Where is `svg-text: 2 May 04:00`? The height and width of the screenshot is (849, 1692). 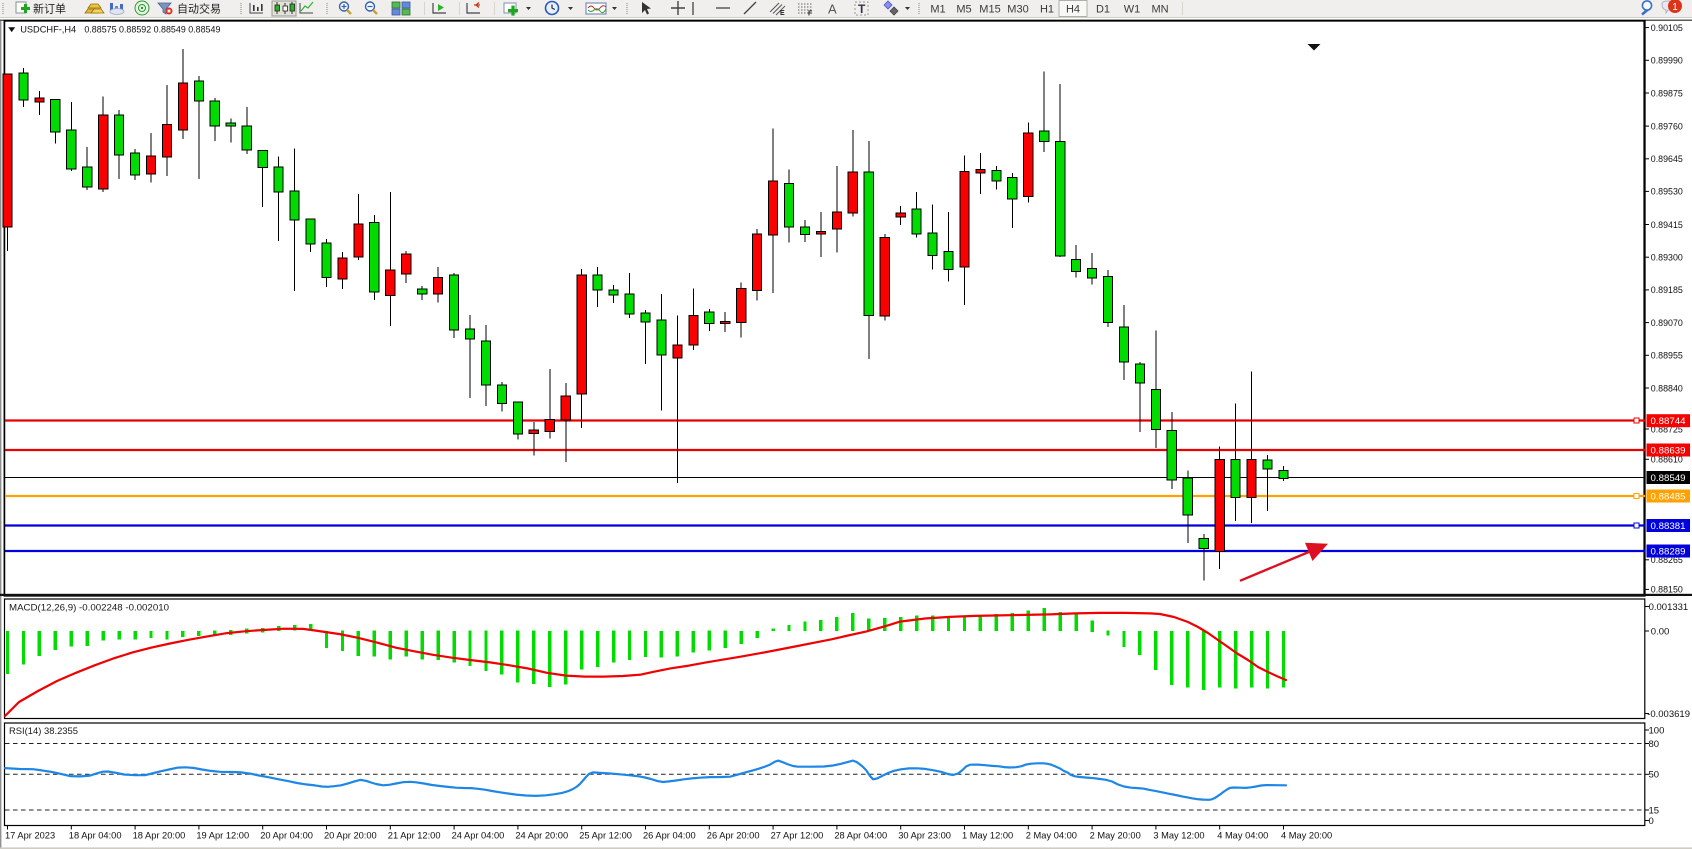
svg-text: 2 May 04:00 is located at coordinates (1051, 836).